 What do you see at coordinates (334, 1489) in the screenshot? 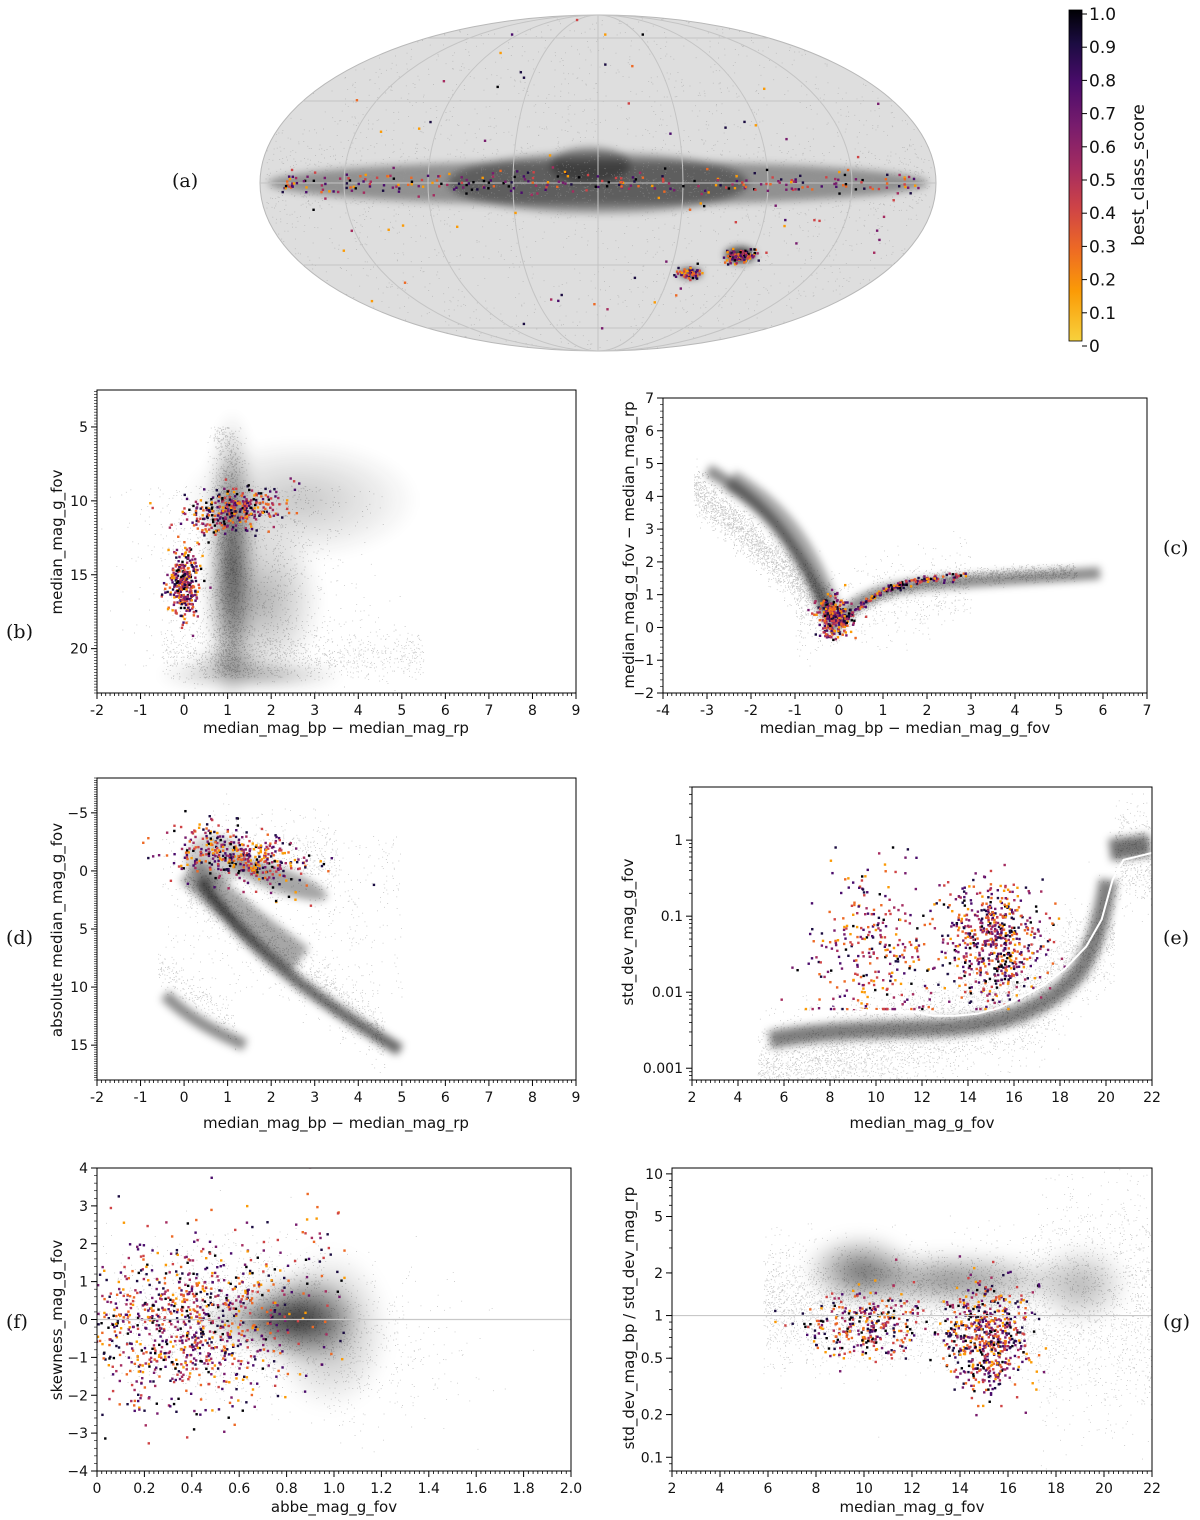
I see `x-tick-label: 1.0` at bounding box center [334, 1489].